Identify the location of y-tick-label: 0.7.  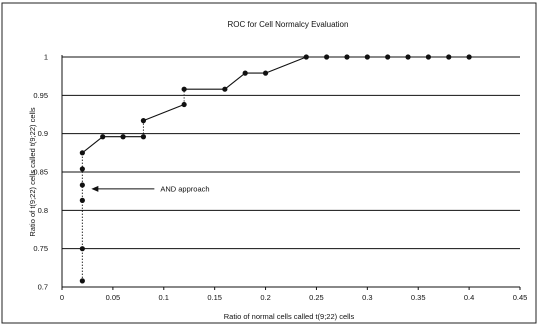
(43, 287).